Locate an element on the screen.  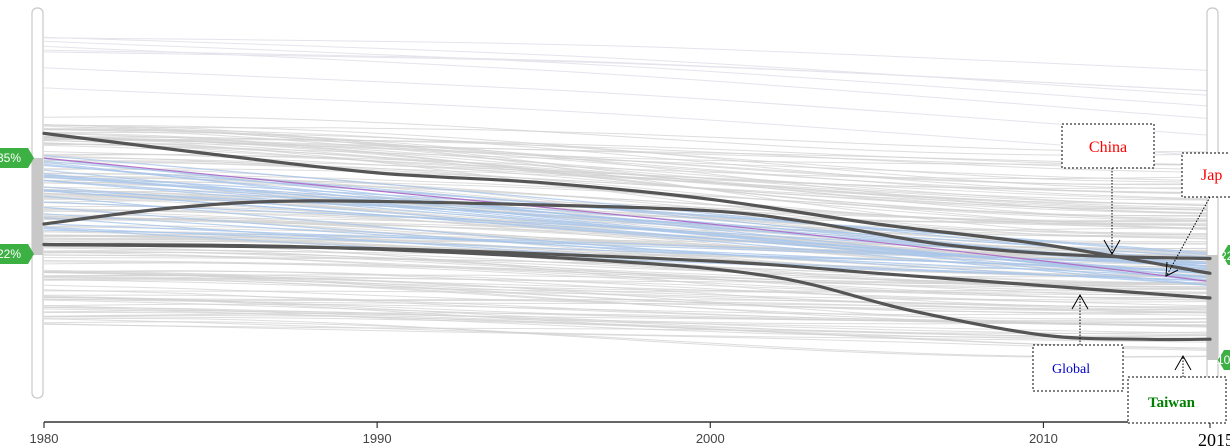
callout-japan: Jap is located at coordinates (1197, 214).